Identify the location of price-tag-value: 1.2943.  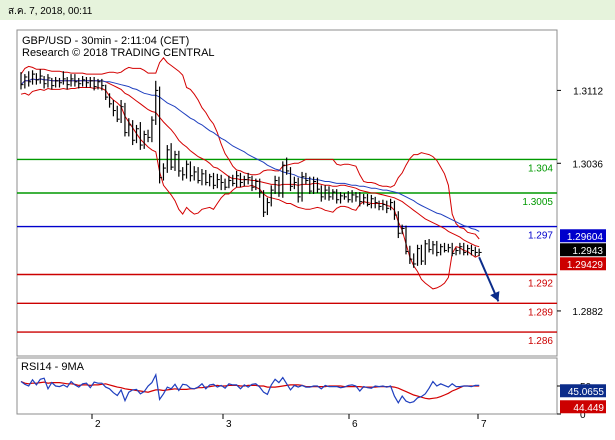
(587, 251).